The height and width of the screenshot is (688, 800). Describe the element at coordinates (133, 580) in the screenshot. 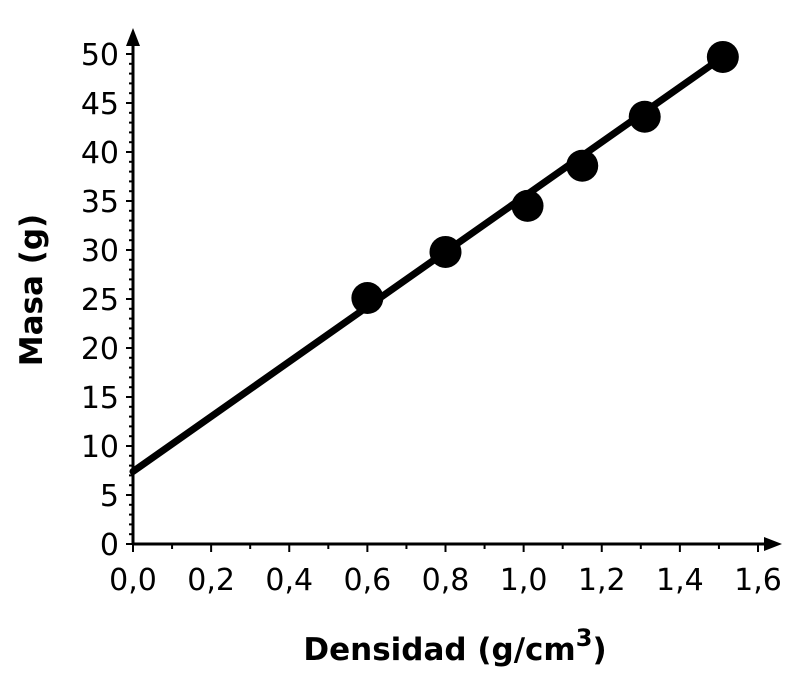

I see `x-tick-label: 0,0` at that location.